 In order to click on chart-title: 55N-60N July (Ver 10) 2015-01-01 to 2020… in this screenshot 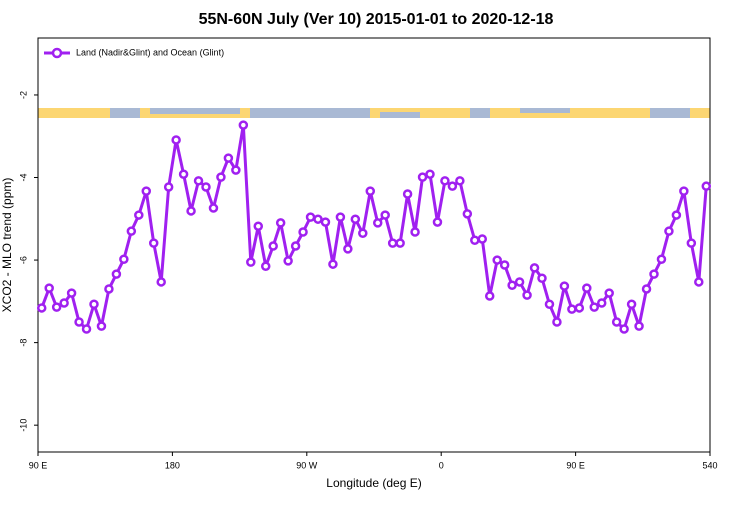, I will do `click(376, 19)`.